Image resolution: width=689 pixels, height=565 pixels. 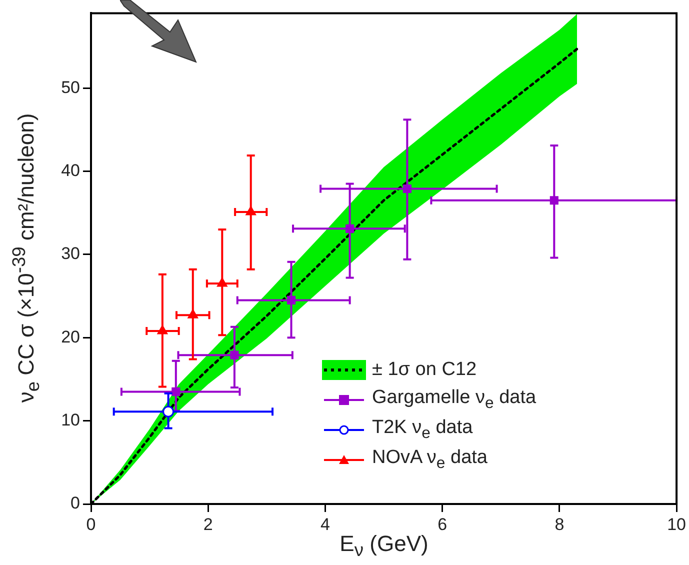 What do you see at coordinates (443, 524) in the screenshot?
I see `x-tick-label: 6` at bounding box center [443, 524].